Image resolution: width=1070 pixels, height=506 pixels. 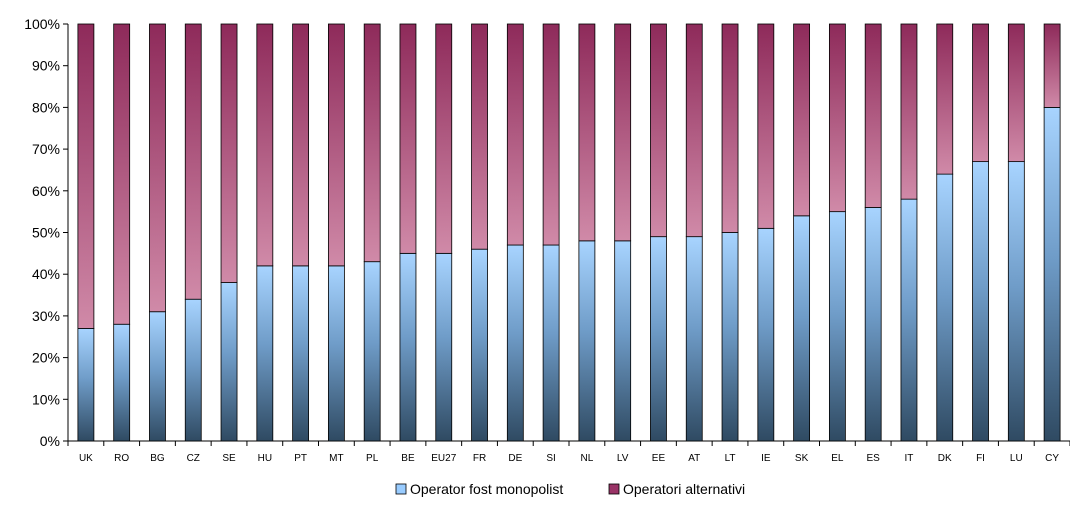 What do you see at coordinates (336, 458) in the screenshot?
I see `x-tick-label: MT` at bounding box center [336, 458].